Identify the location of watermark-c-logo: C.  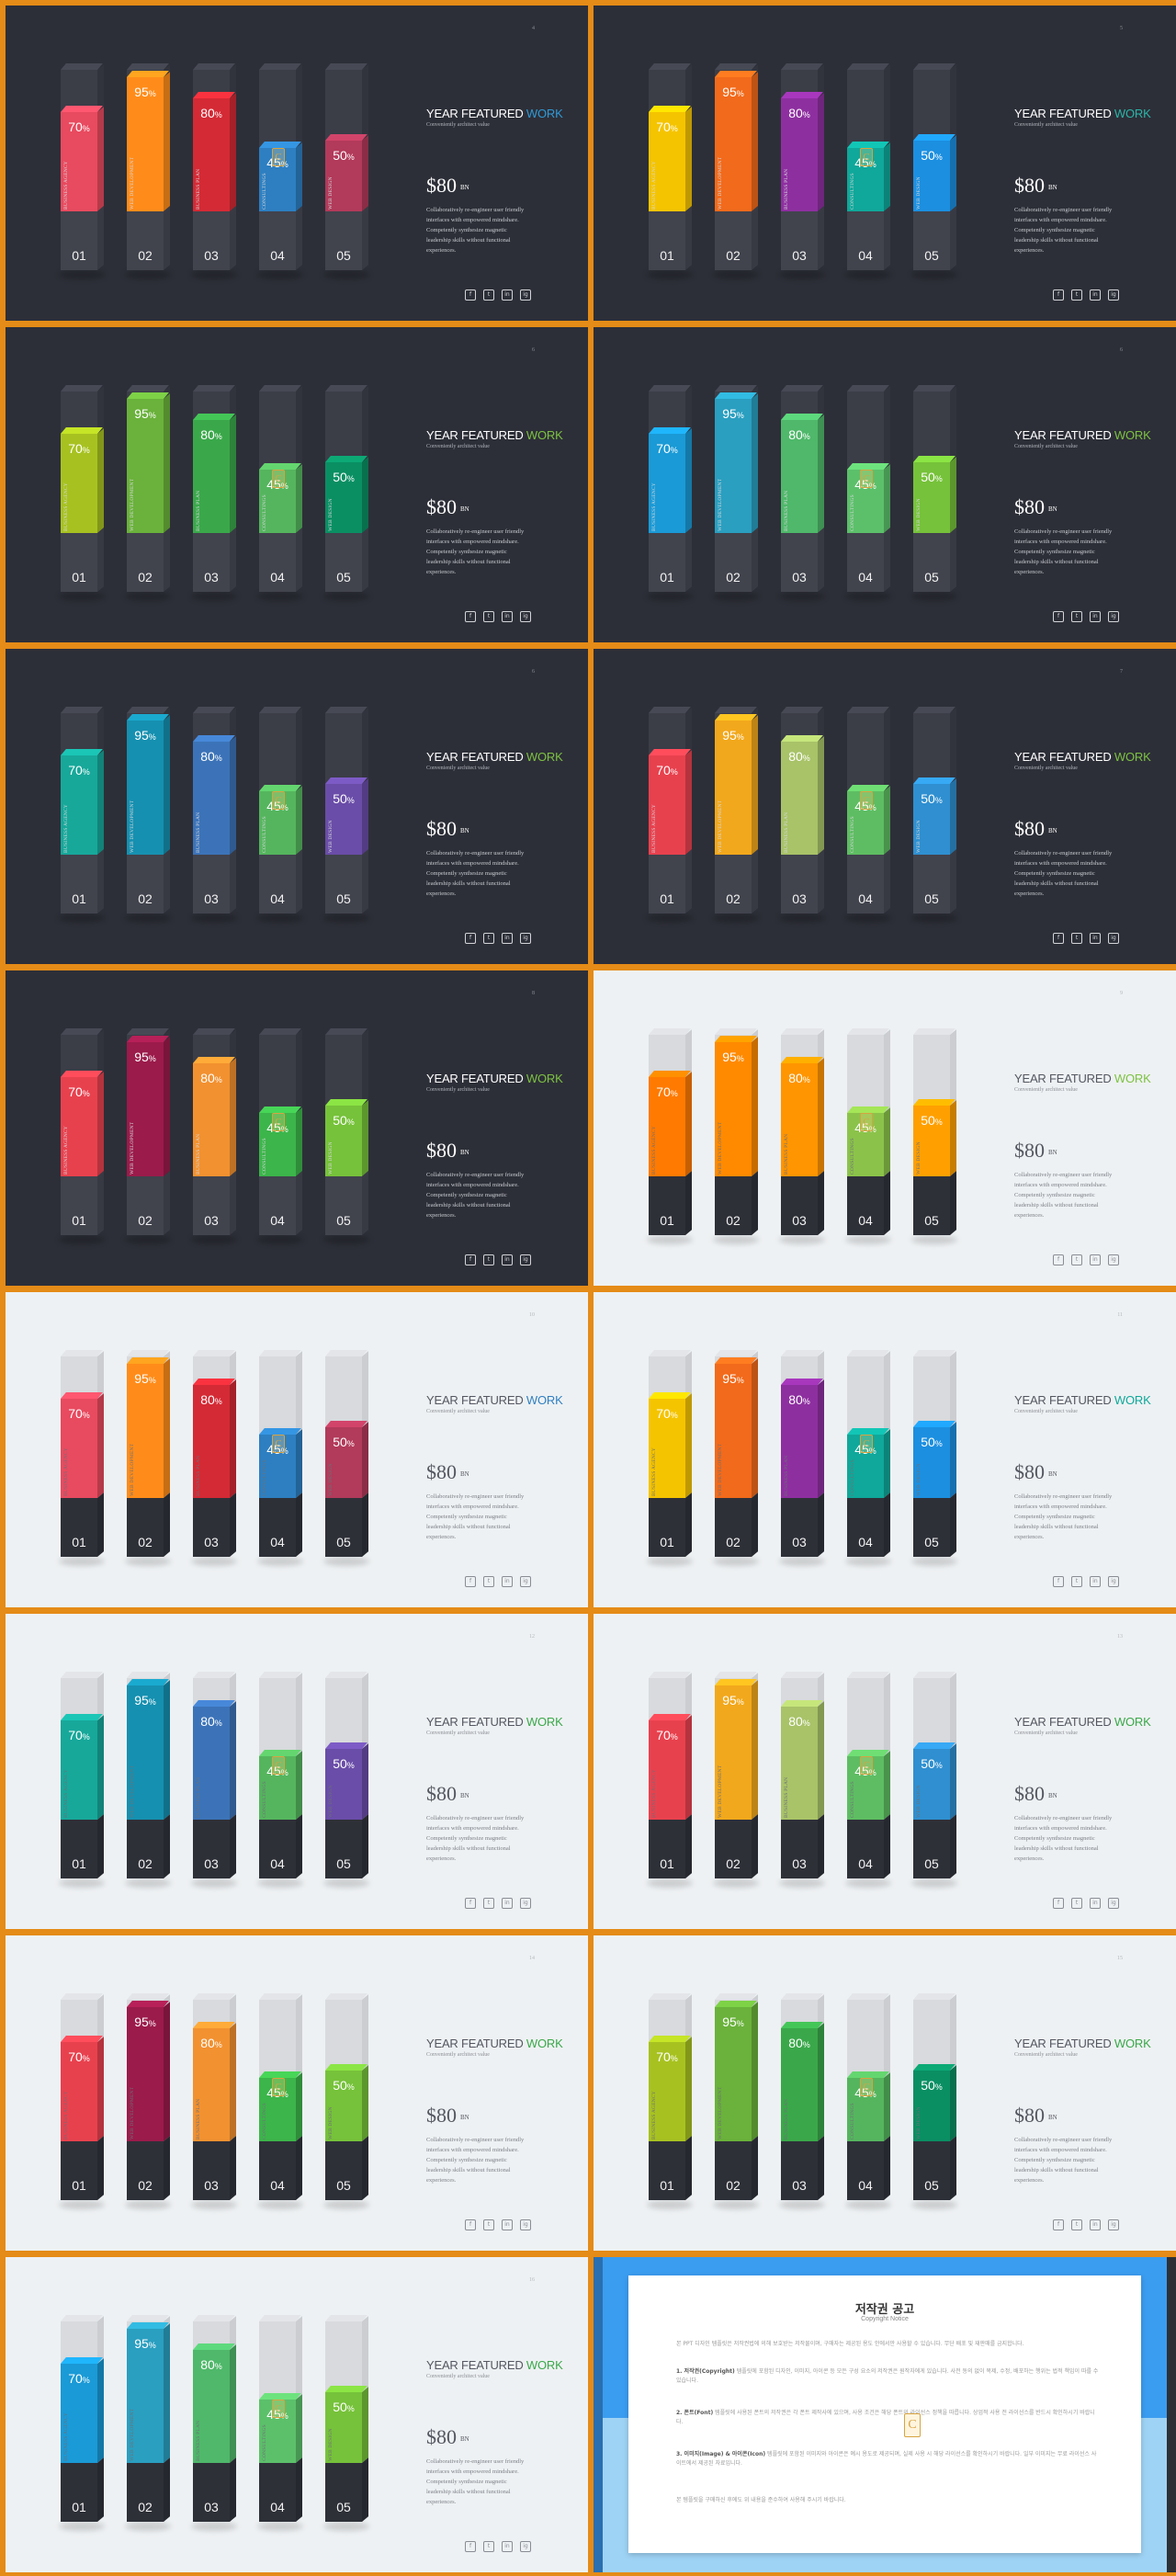
(278, 157).